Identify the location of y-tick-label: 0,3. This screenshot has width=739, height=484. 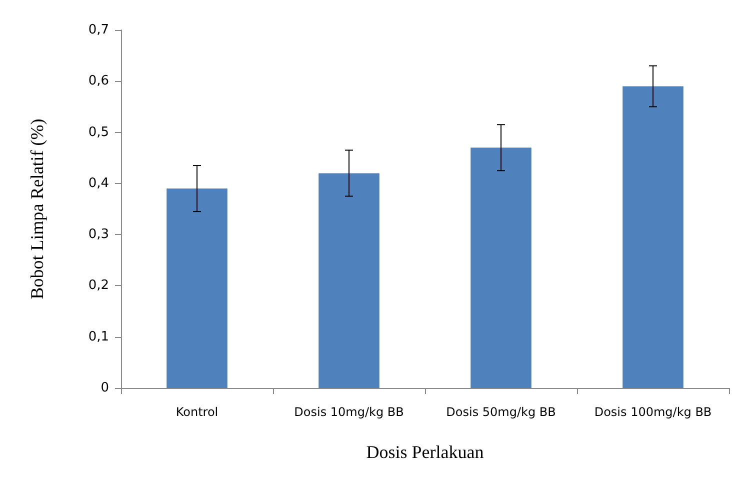
(98, 234).